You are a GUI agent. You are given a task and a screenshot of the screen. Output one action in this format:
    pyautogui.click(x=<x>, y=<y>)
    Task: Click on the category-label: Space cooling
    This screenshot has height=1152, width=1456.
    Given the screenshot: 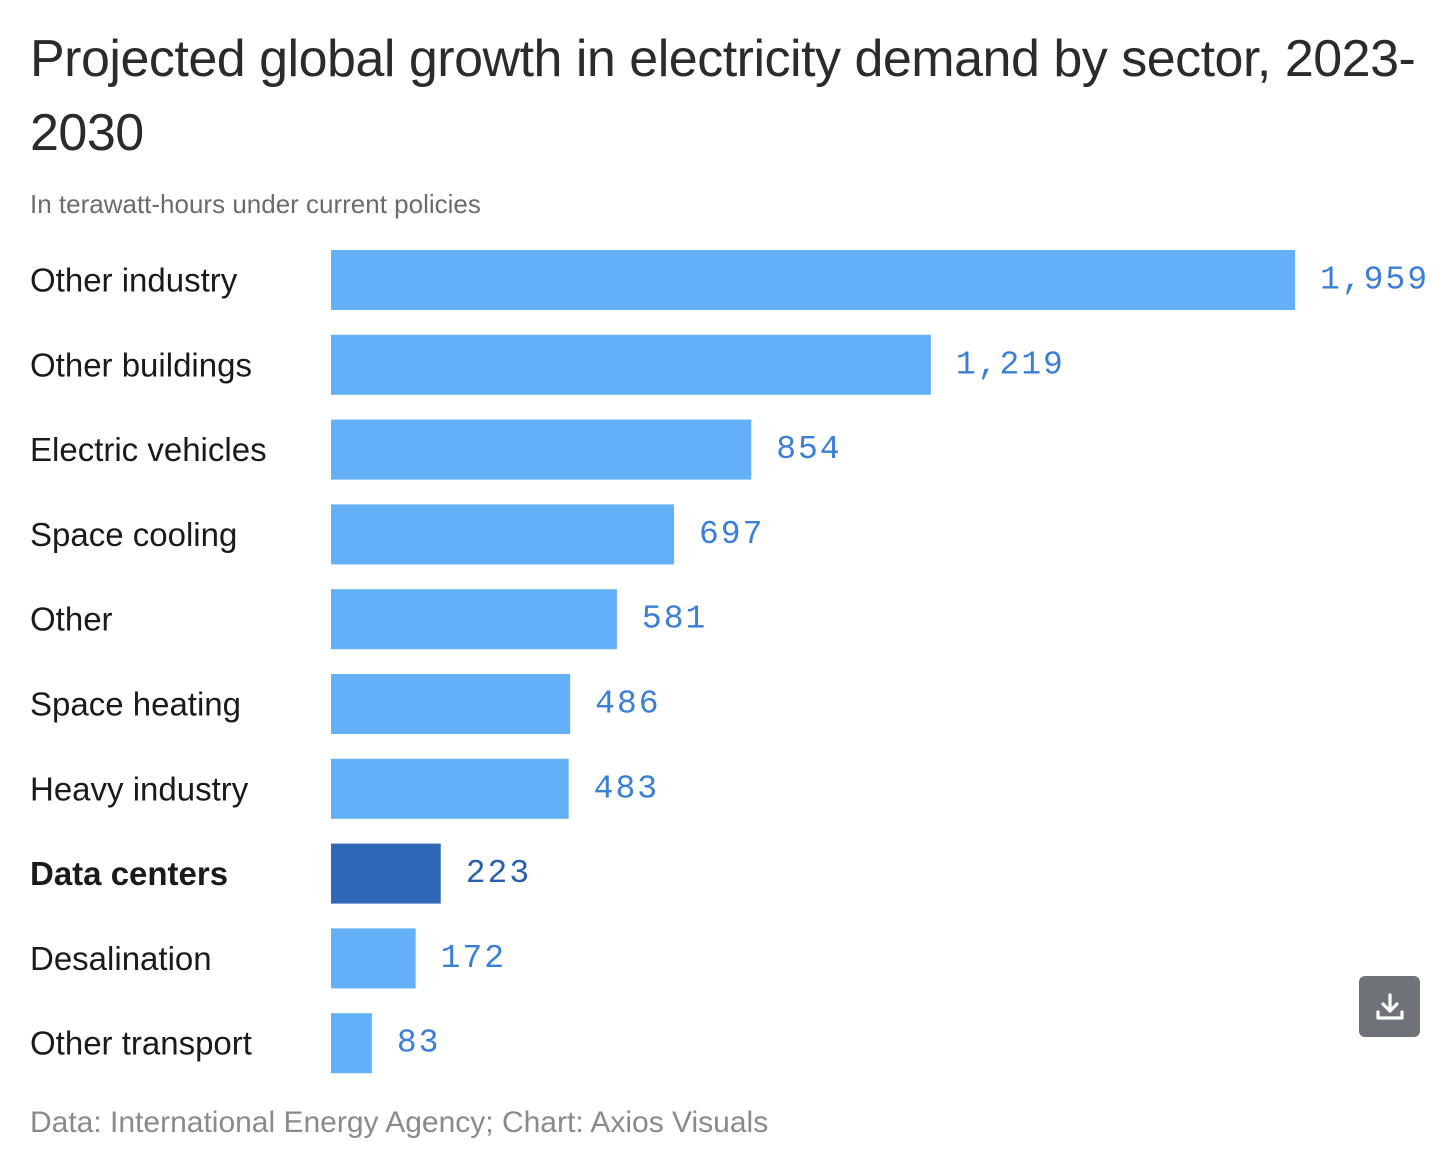 What is the action you would take?
    pyautogui.click(x=133, y=534)
    